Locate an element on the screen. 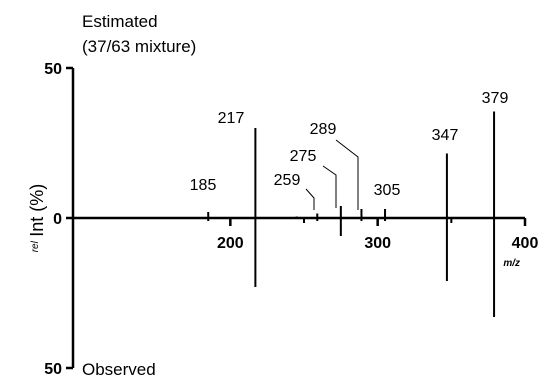  peak-label-259: 259 is located at coordinates (287, 180).